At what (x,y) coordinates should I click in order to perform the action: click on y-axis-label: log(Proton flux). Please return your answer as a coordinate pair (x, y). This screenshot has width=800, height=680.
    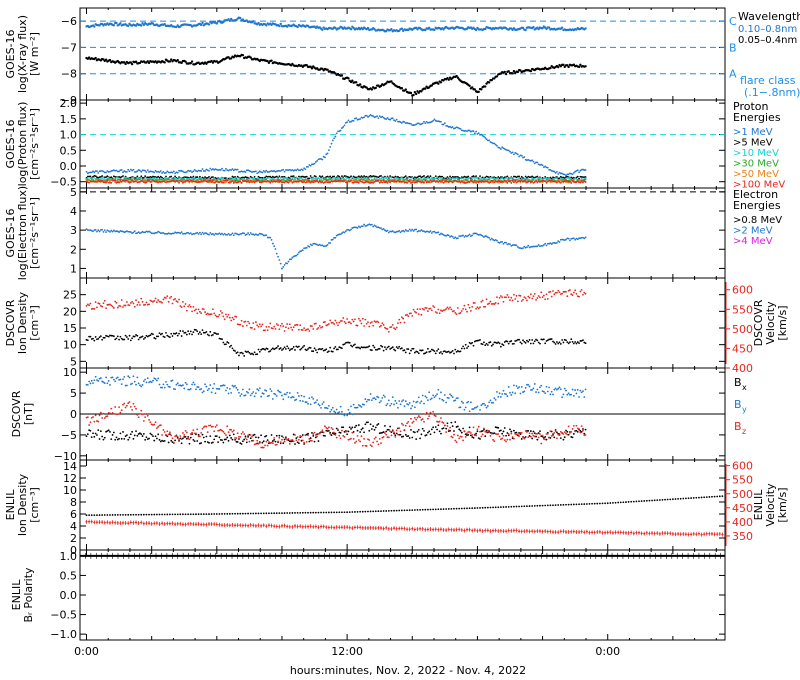
    Looking at the image, I should click on (22, 144).